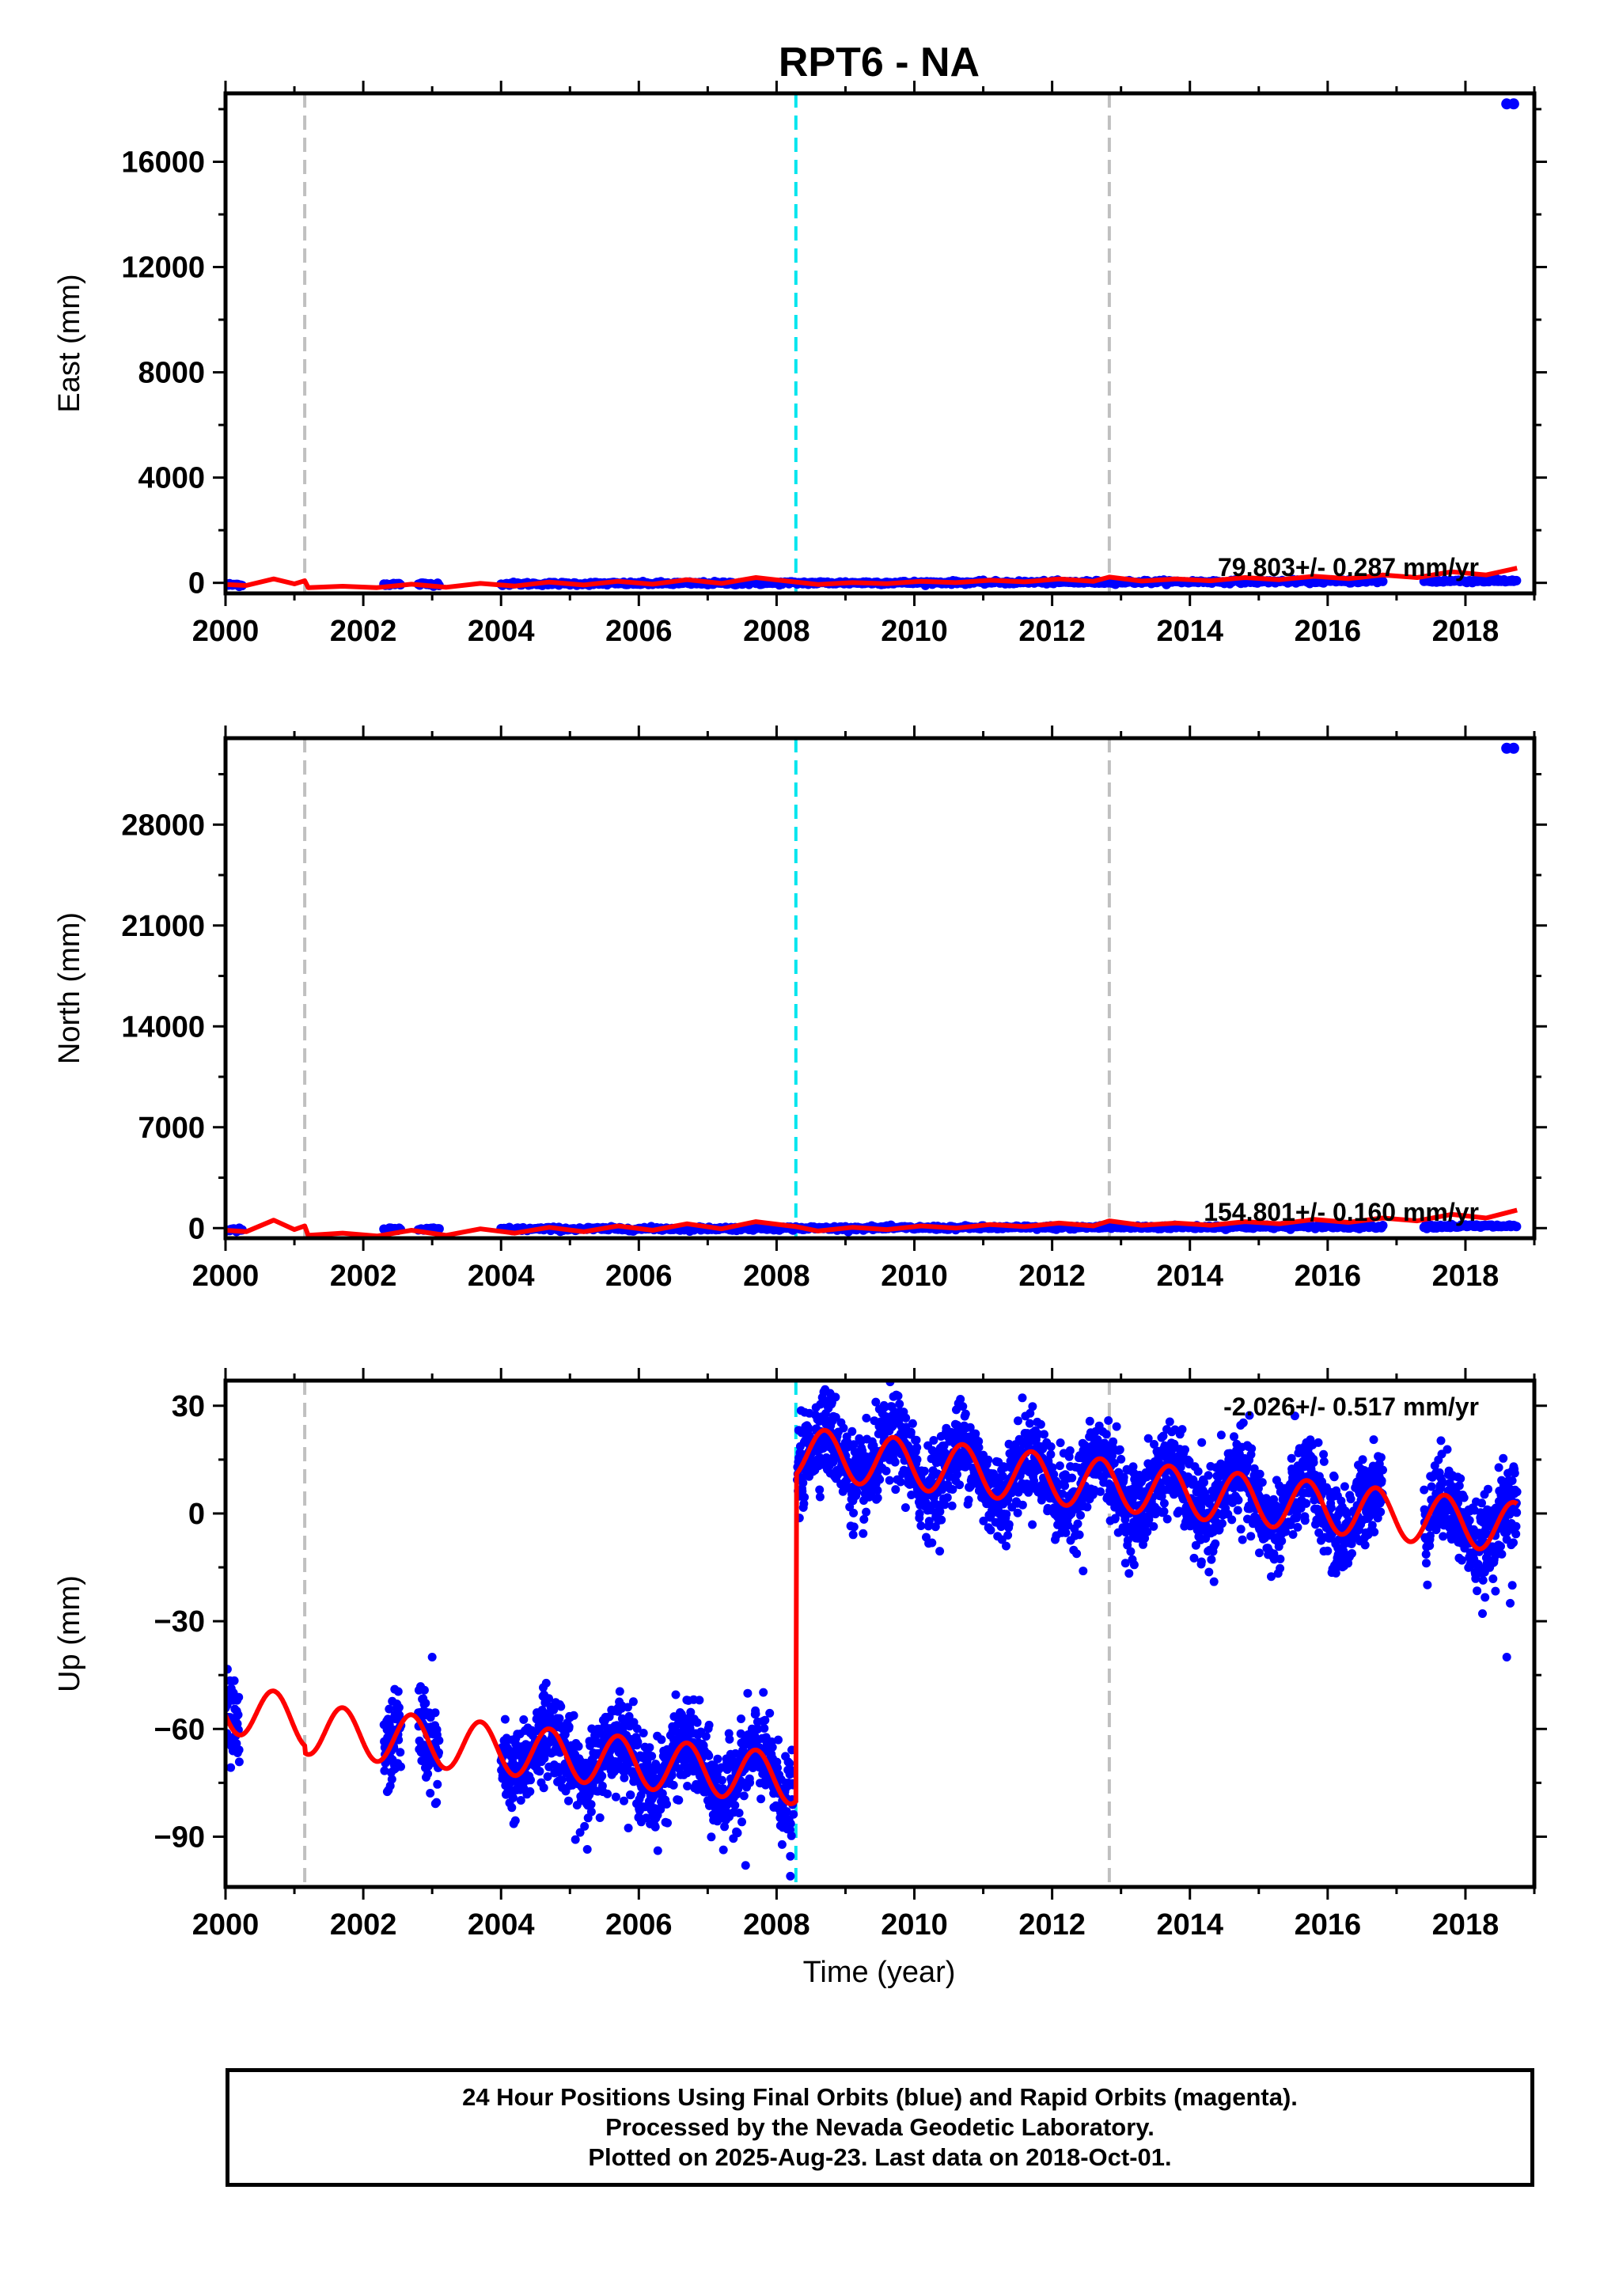 The image size is (1600, 2296). I want to click on y-tick-label: 0, so click(196, 584).